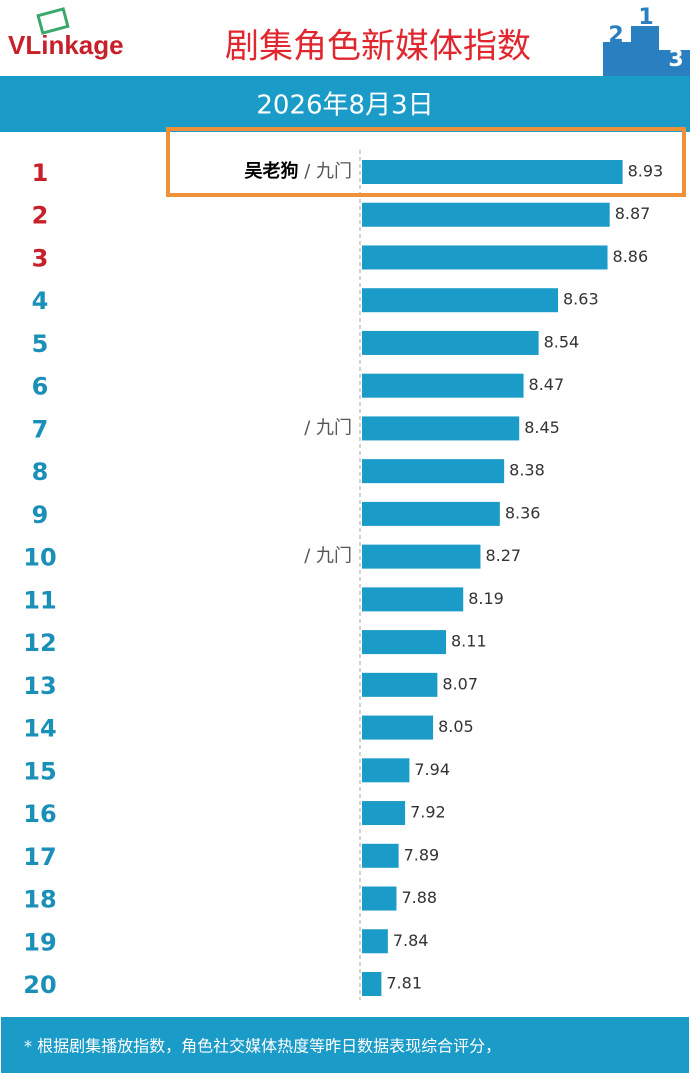 The height and width of the screenshot is (1078, 690). Describe the element at coordinates (523, 512) in the screenshot. I see `value-label: 8.36` at that location.